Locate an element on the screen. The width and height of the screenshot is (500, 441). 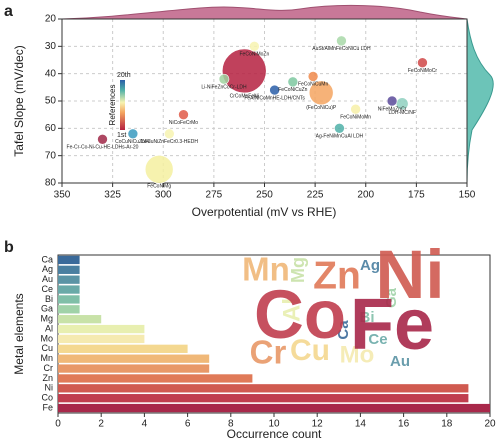
x-tick-label: 325 is located at coordinates (112, 195).